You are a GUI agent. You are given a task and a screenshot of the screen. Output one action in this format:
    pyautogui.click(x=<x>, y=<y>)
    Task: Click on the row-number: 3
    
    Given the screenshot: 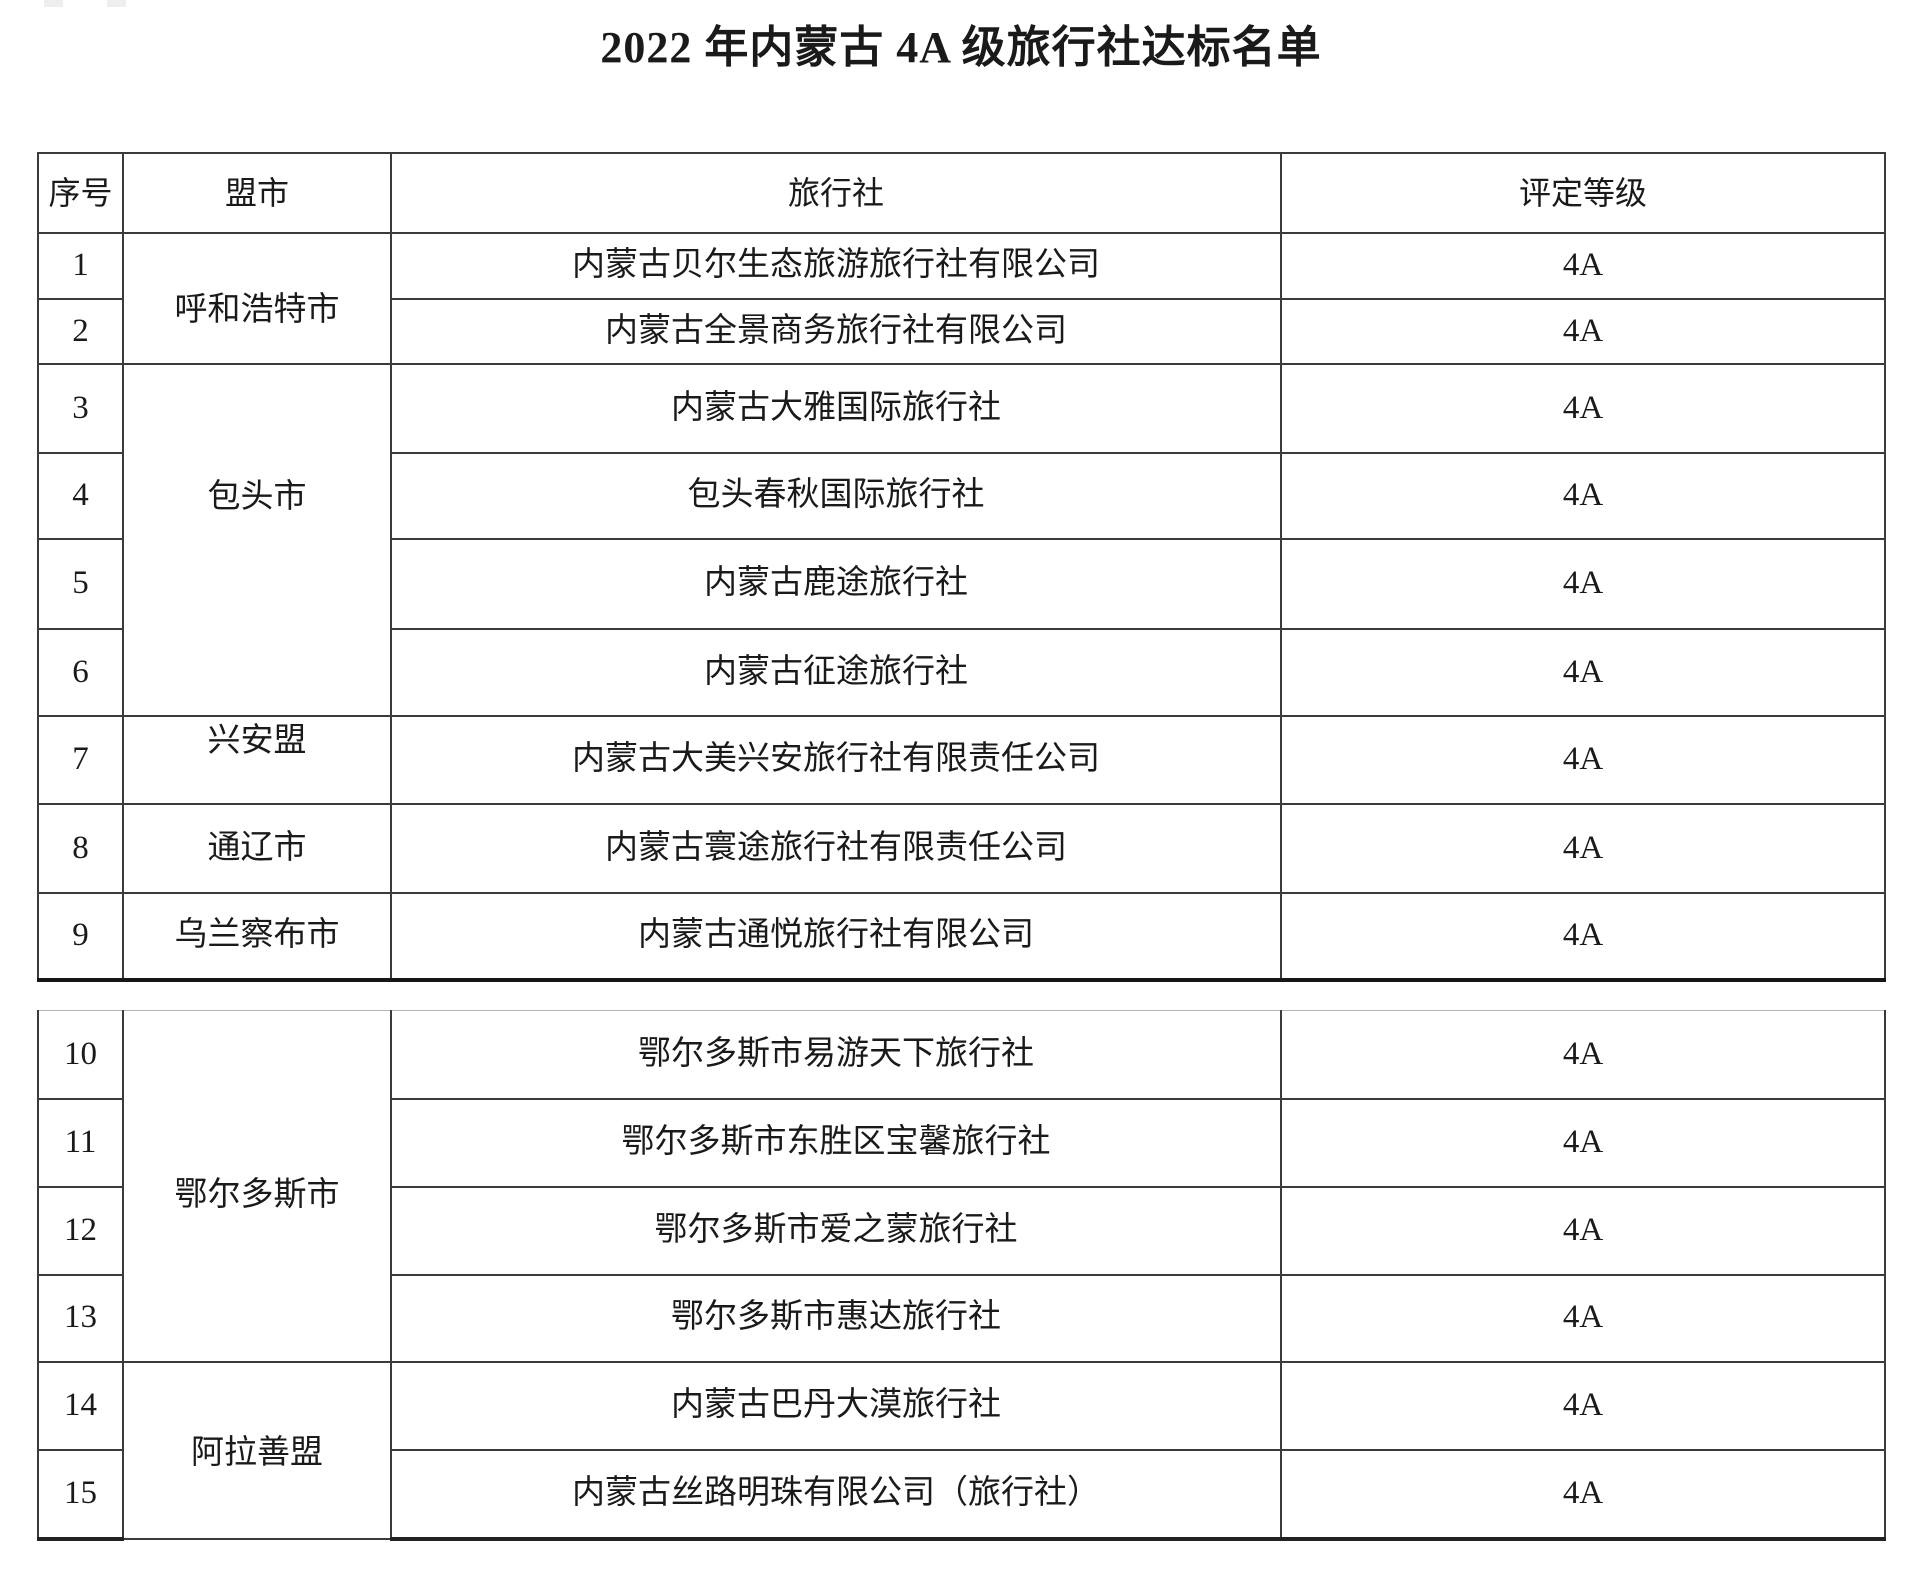 What is the action you would take?
    pyautogui.click(x=80, y=407)
    